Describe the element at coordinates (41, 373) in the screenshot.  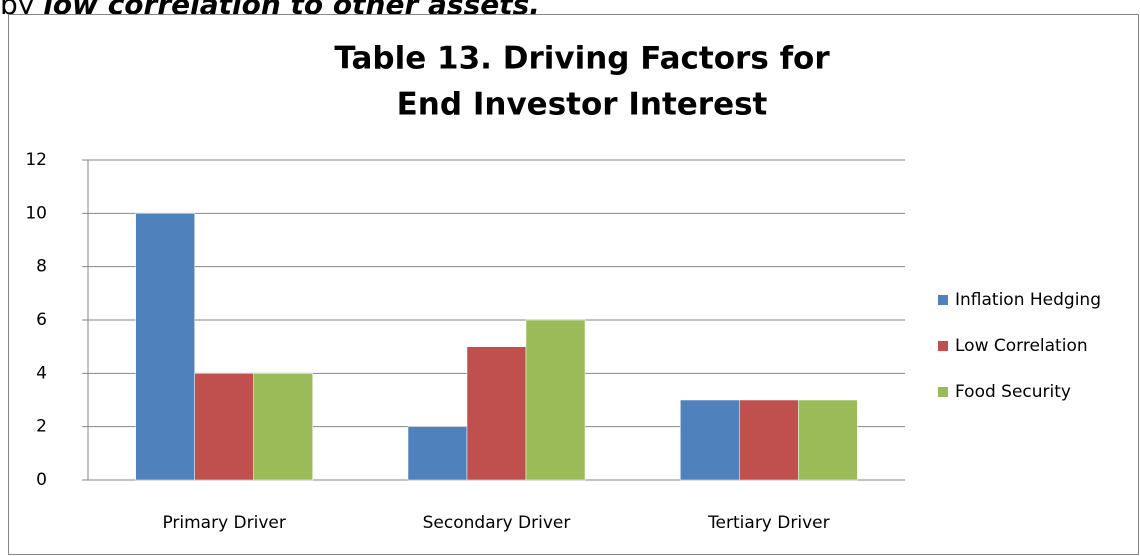
I see `y-tick-label: 4` at that location.